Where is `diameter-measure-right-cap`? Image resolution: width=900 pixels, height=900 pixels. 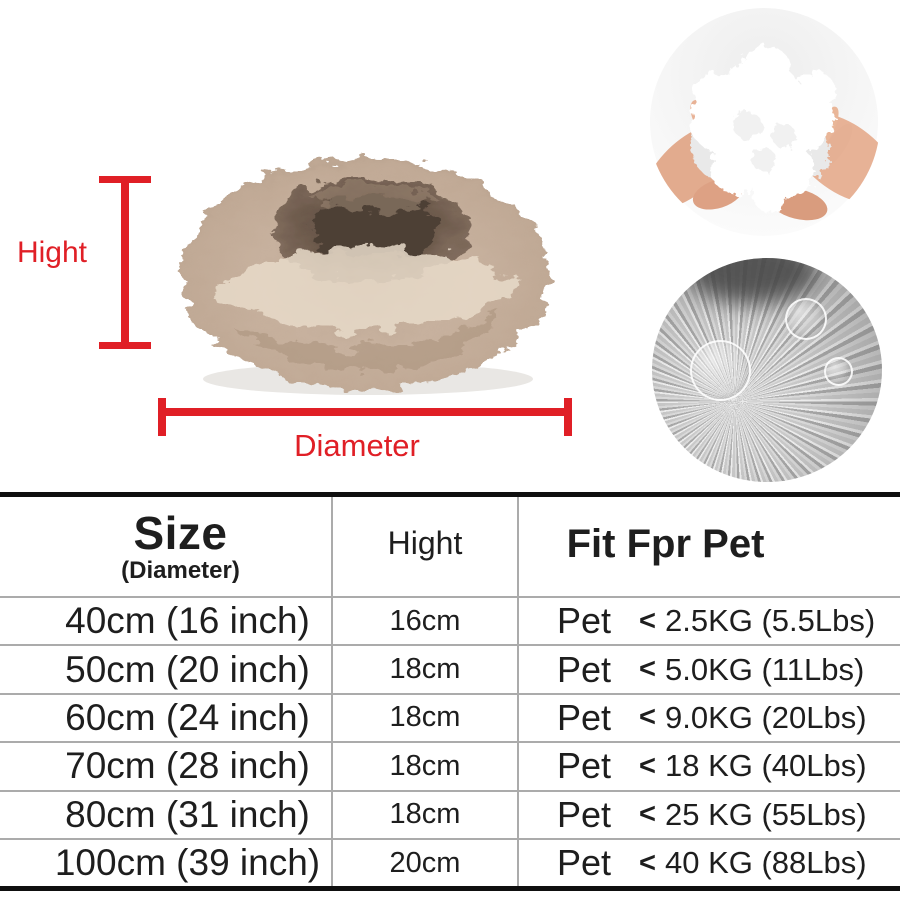
diameter-measure-right-cap is located at coordinates (568, 417).